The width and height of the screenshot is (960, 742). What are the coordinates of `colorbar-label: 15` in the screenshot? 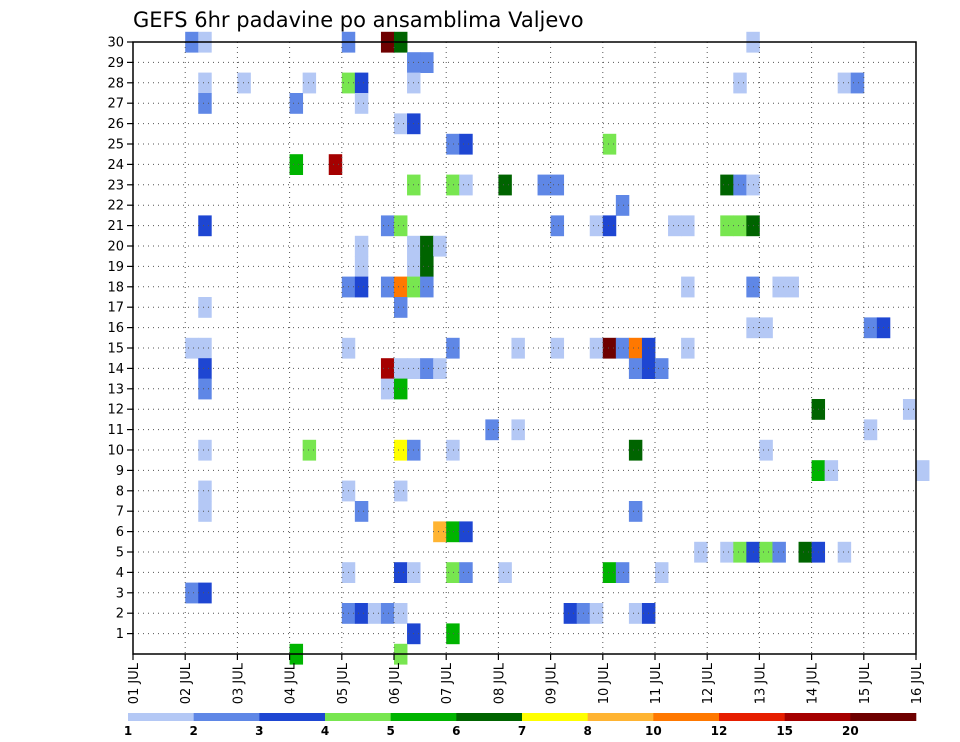 It's located at (784, 731).